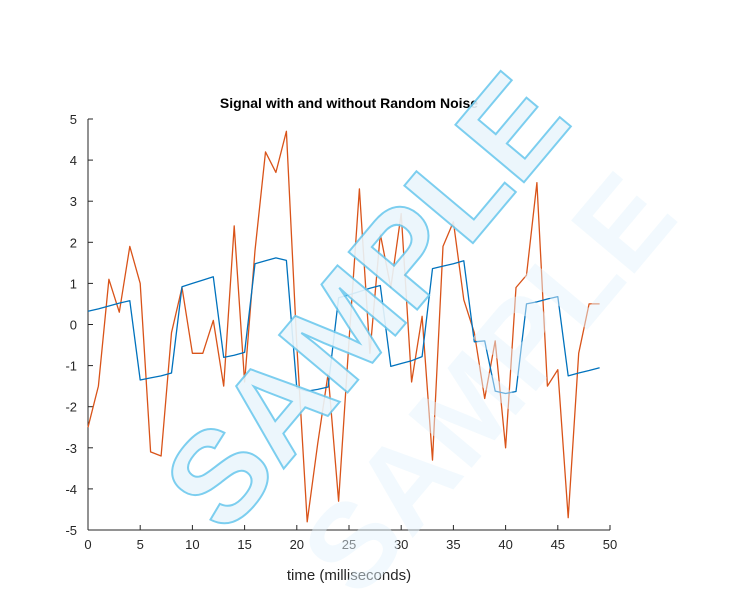 The height and width of the screenshot is (595, 749). What do you see at coordinates (73, 119) in the screenshot?
I see `y-tick-label: 5` at bounding box center [73, 119].